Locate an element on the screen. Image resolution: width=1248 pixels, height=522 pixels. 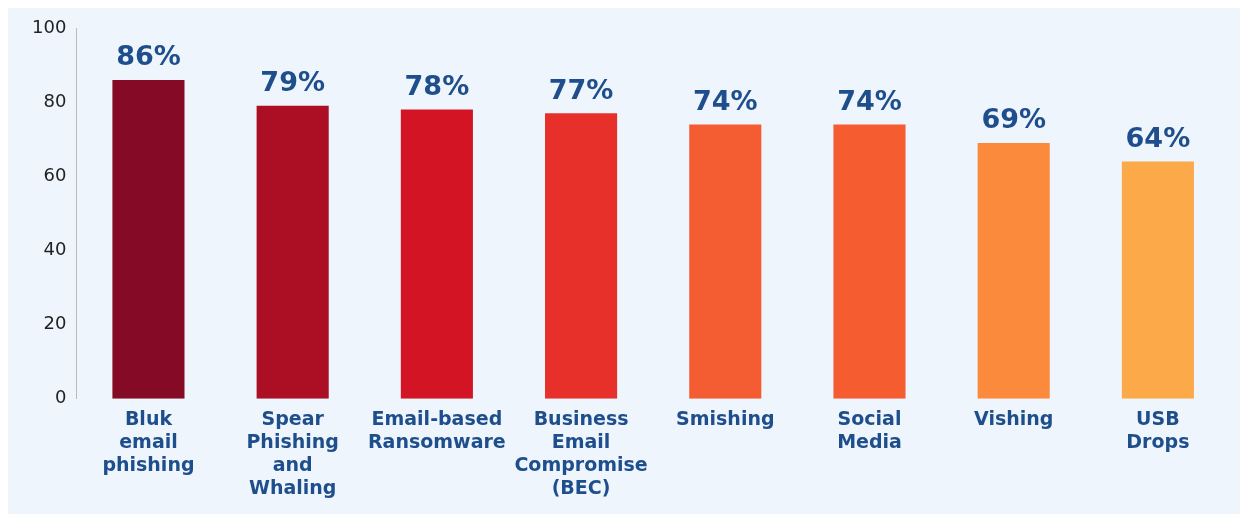
y-tick-label: 80 is located at coordinates (55, 100).